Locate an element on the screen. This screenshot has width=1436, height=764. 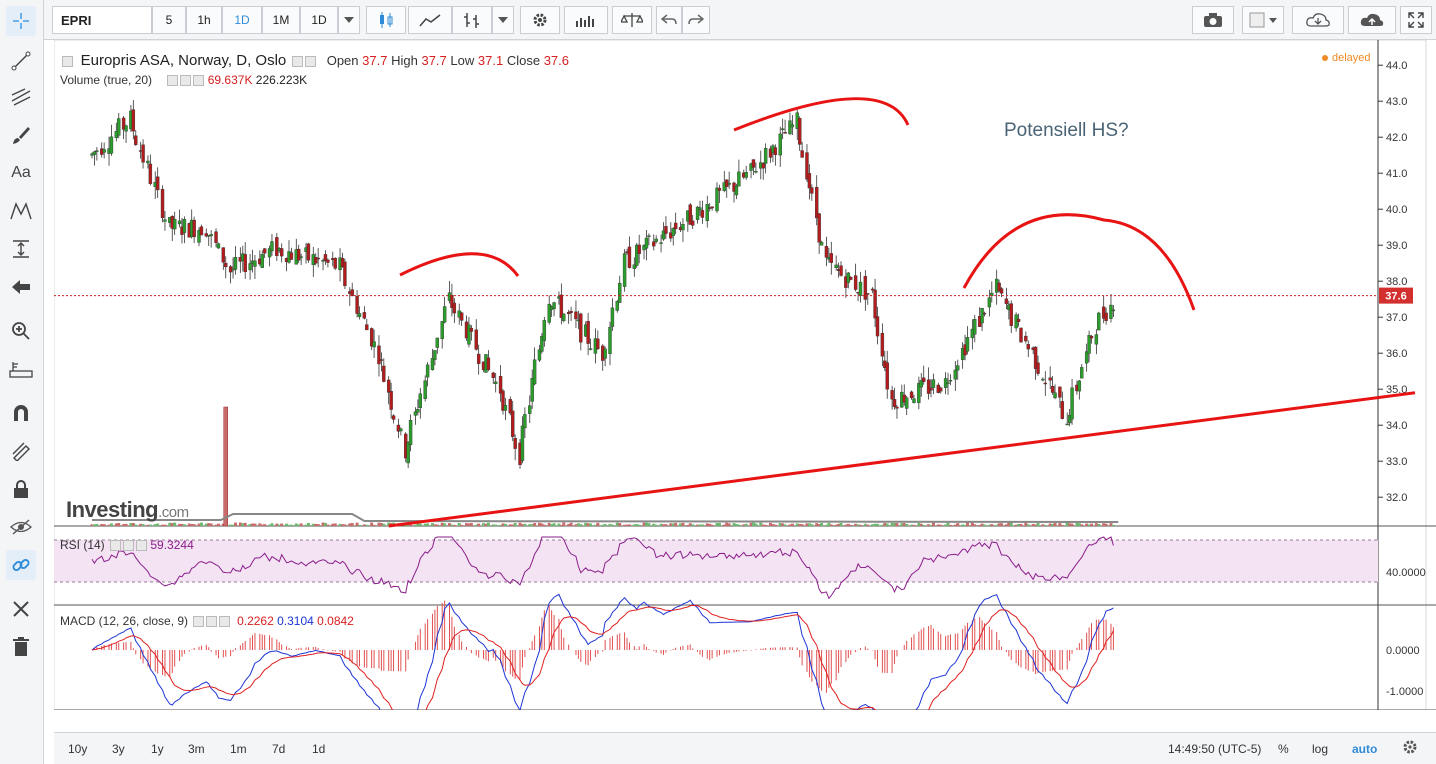
bars-button is located at coordinates (472, 20).